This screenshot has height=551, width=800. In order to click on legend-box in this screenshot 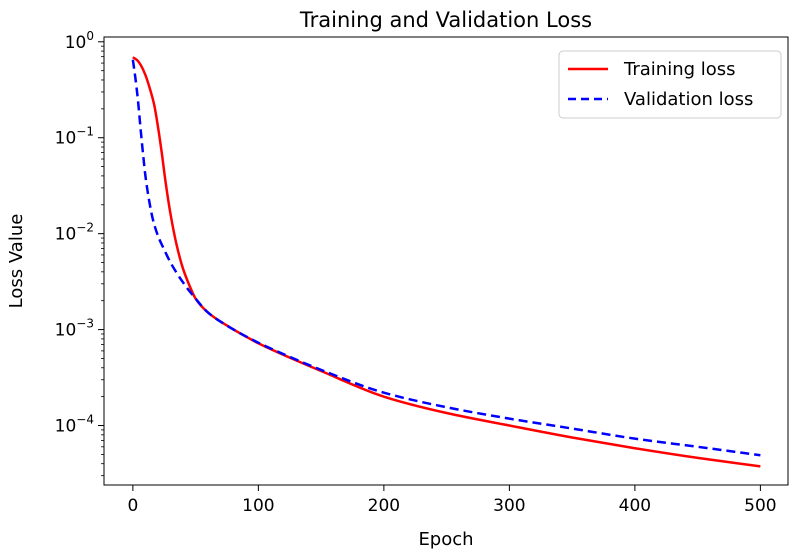, I will do `click(670, 84)`.